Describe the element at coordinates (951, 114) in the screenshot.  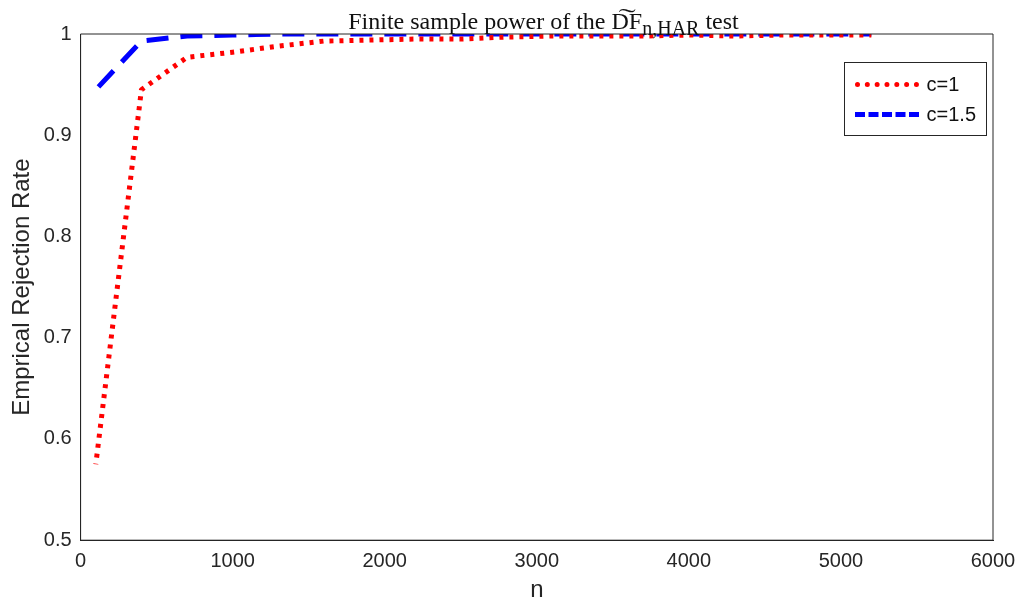
I see `legend-label: c=1.5` at that location.